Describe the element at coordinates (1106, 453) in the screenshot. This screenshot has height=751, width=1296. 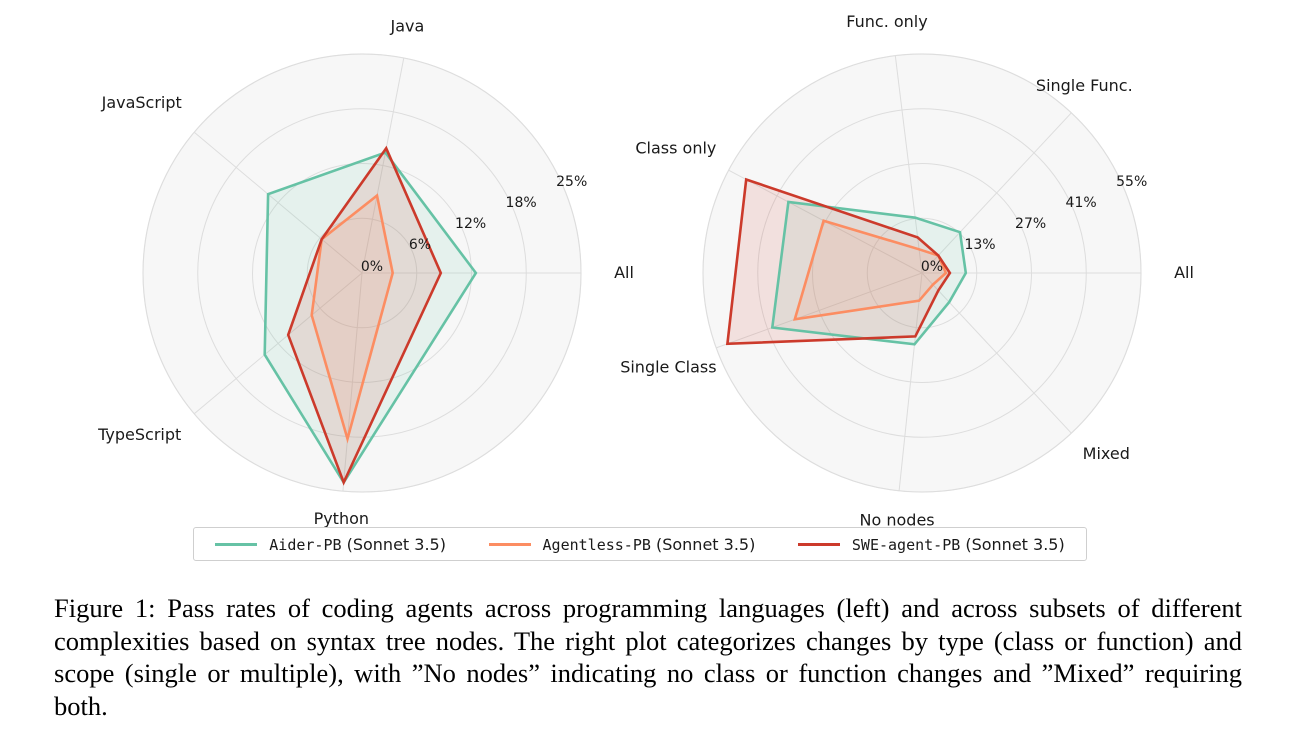
I see `axis-label: Mixed` at that location.